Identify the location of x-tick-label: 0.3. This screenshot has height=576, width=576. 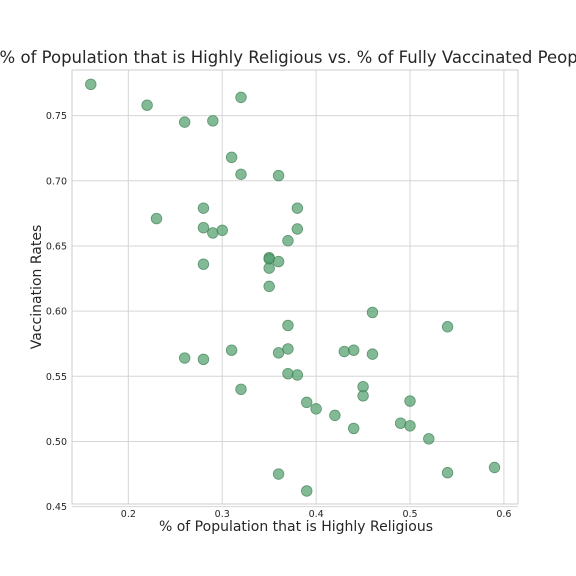
(222, 514).